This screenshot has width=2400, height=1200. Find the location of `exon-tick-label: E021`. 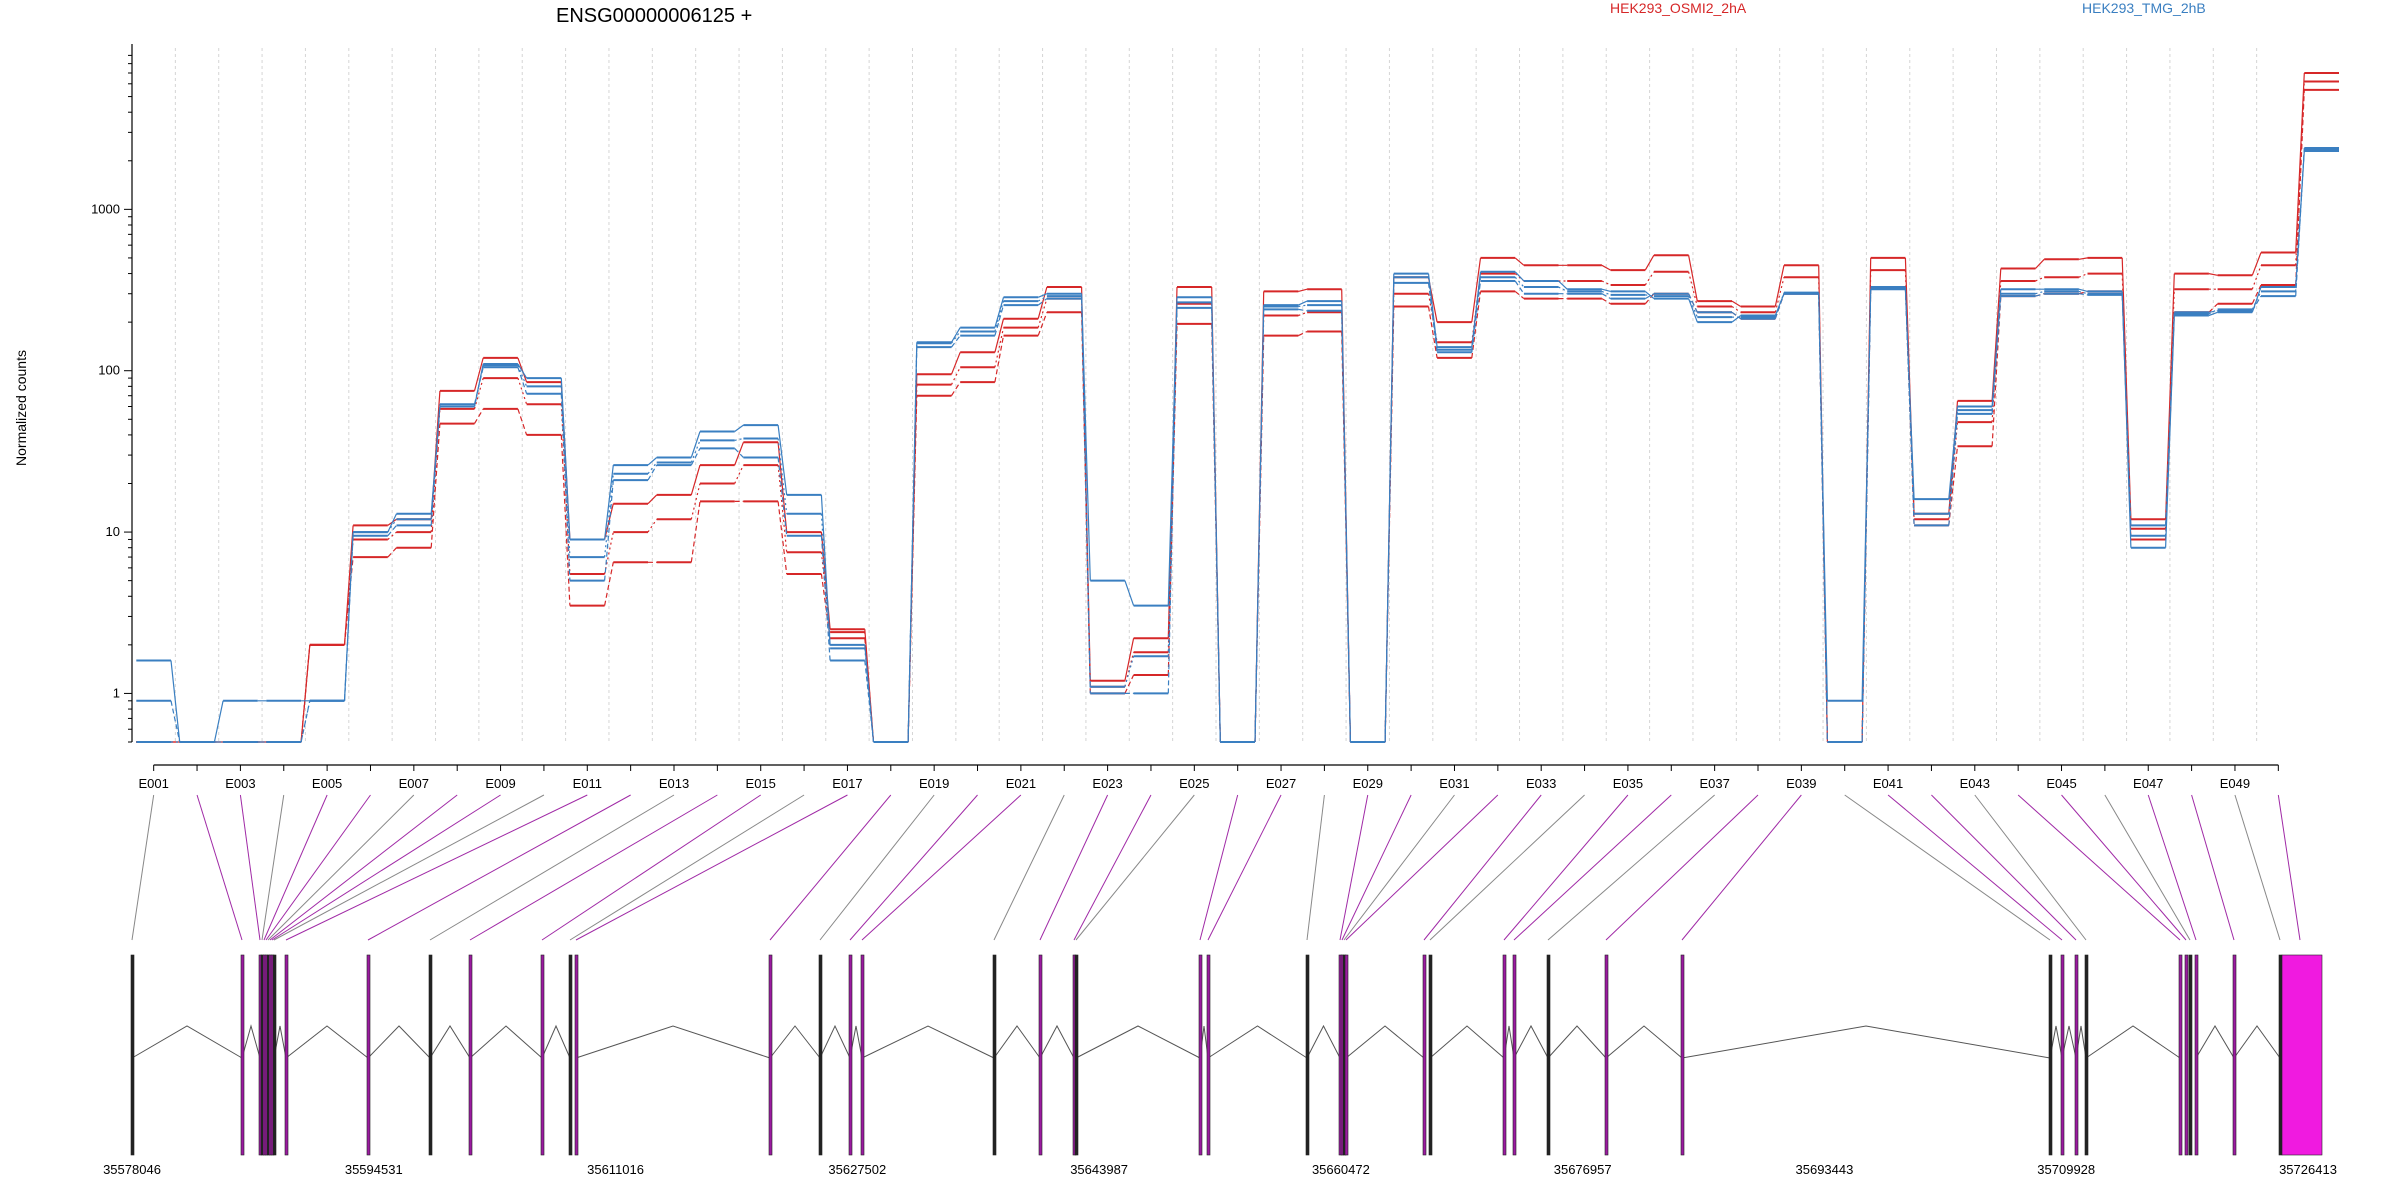

exon-tick-label: E021 is located at coordinates (1021, 783).